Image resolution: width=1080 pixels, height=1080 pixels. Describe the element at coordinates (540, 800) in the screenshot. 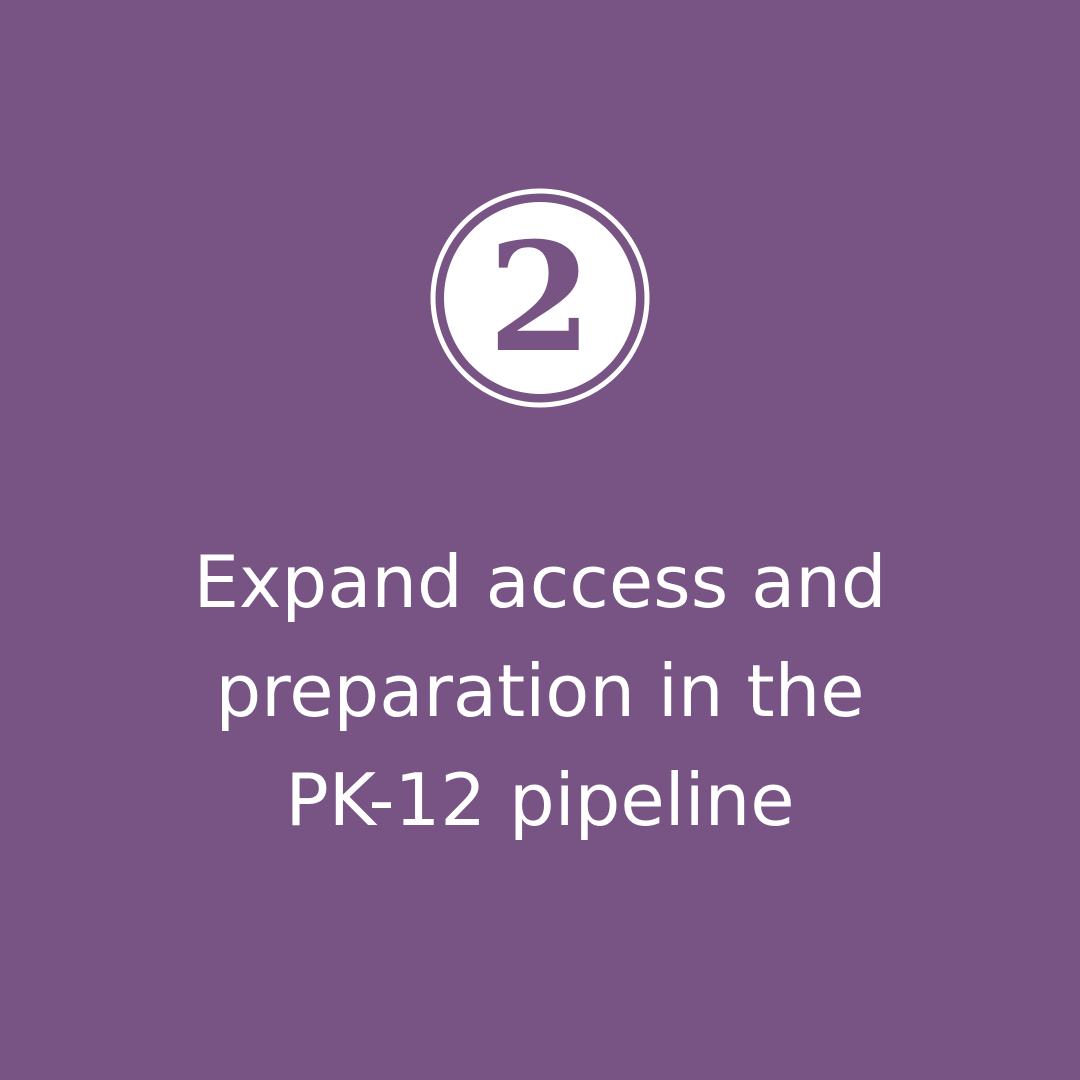

I see `headline-line-3: PK-12 pipeline` at that location.